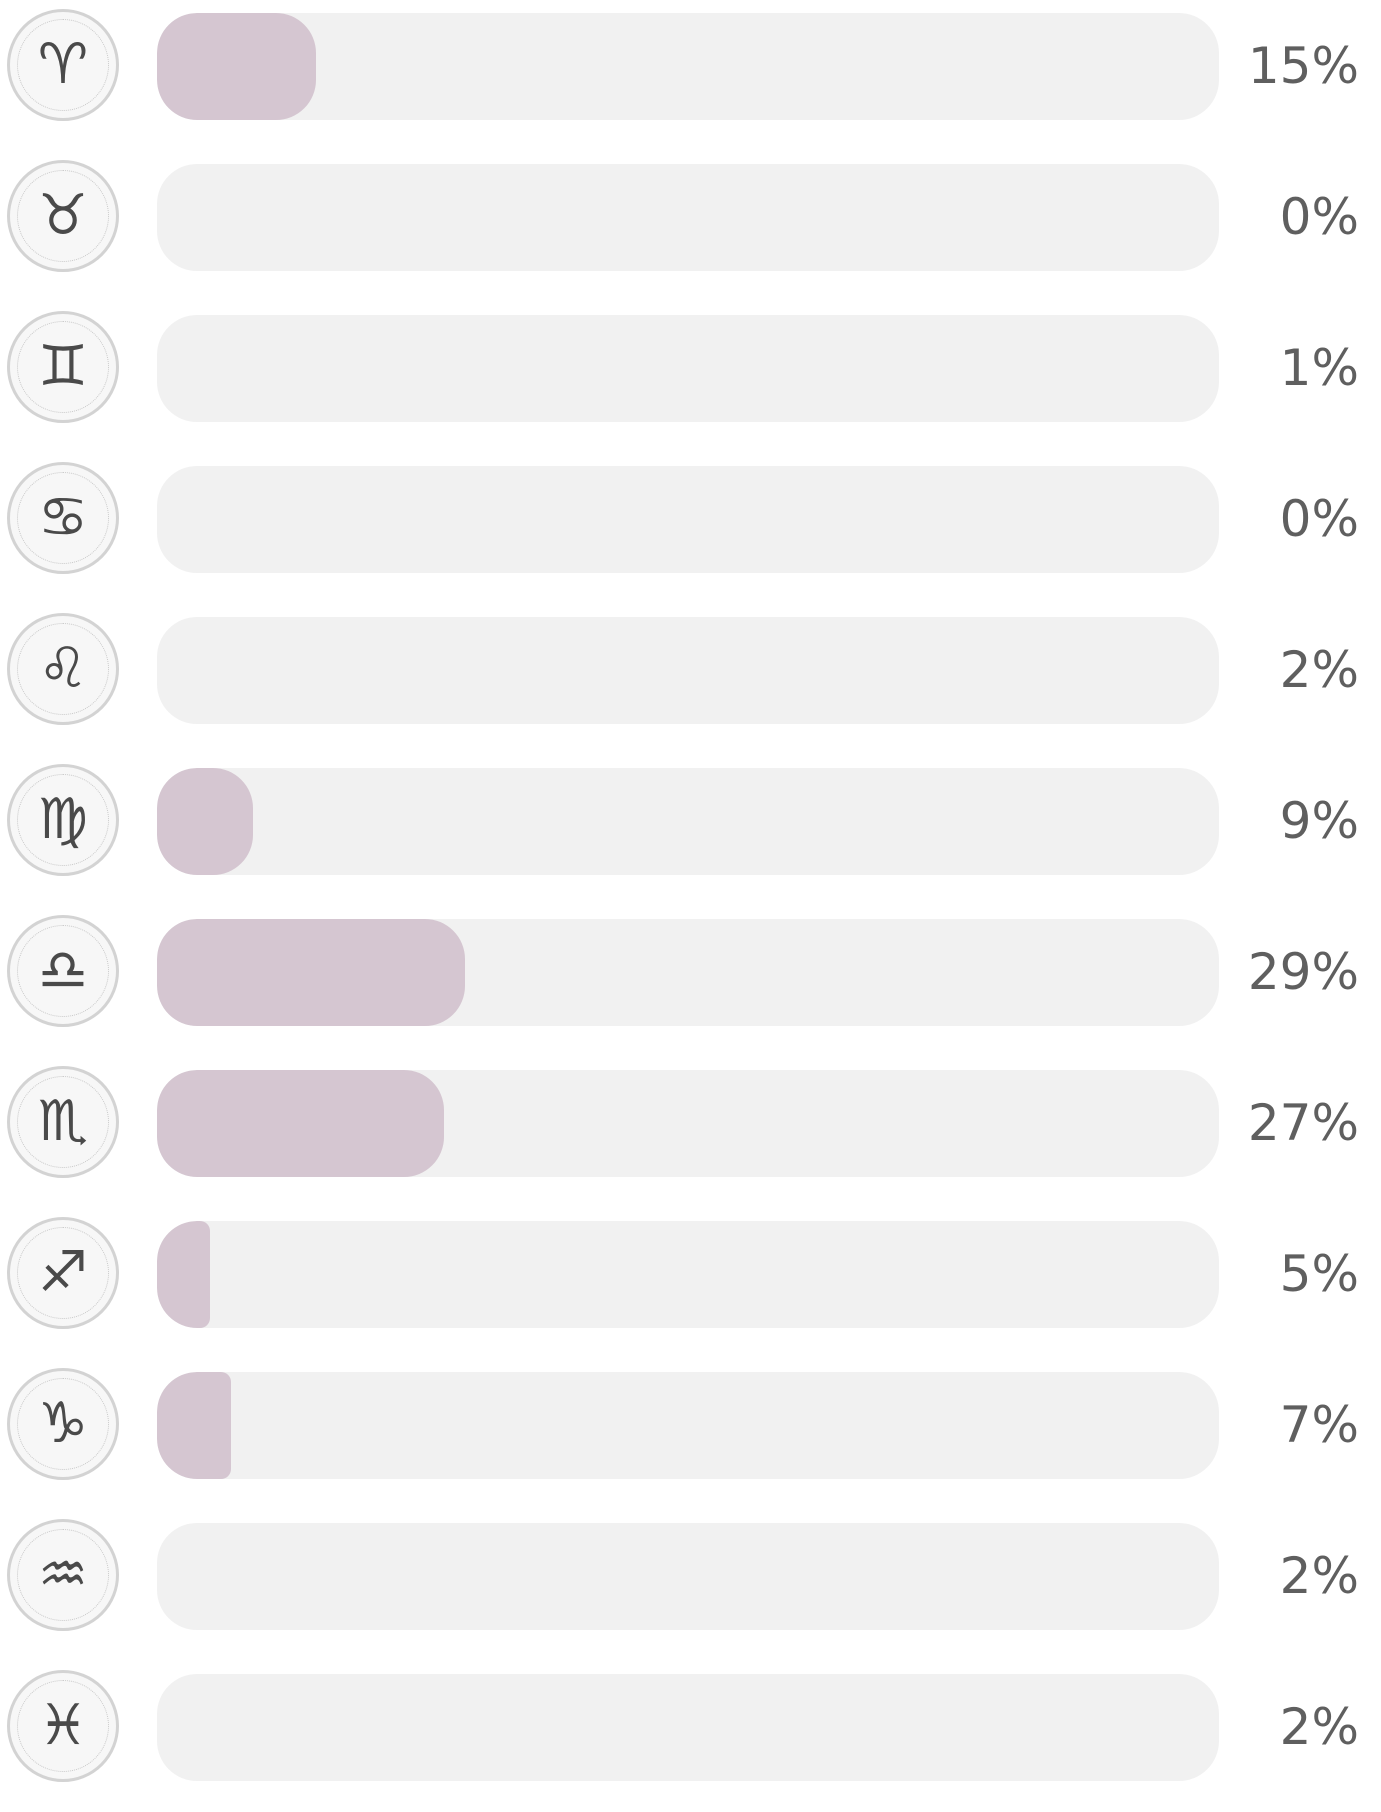 This screenshot has height=1812, width=1381. I want to click on leo-icon-glyph: ♌, so click(63, 668).